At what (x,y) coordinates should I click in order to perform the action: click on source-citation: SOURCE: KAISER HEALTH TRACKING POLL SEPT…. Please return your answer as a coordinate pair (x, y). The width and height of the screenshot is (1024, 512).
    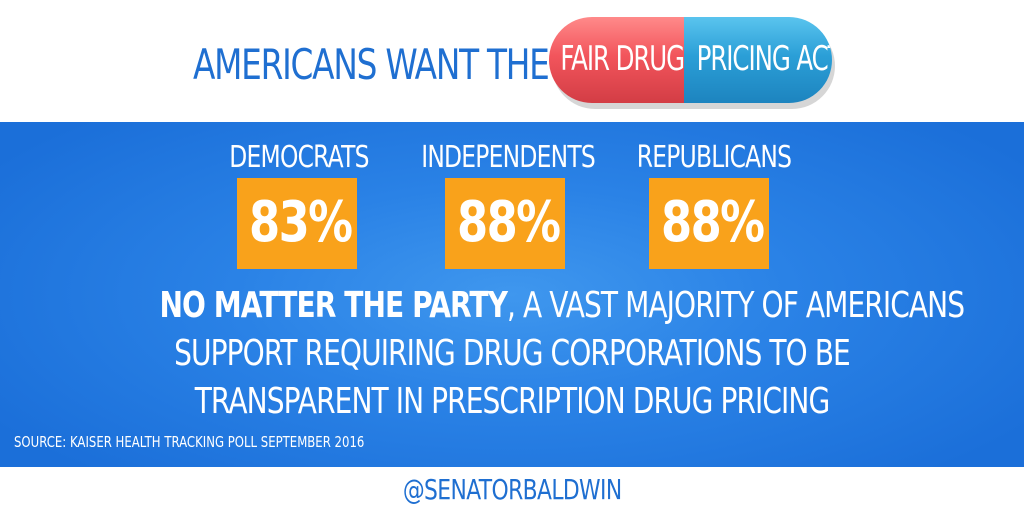
    Looking at the image, I should click on (189, 442).